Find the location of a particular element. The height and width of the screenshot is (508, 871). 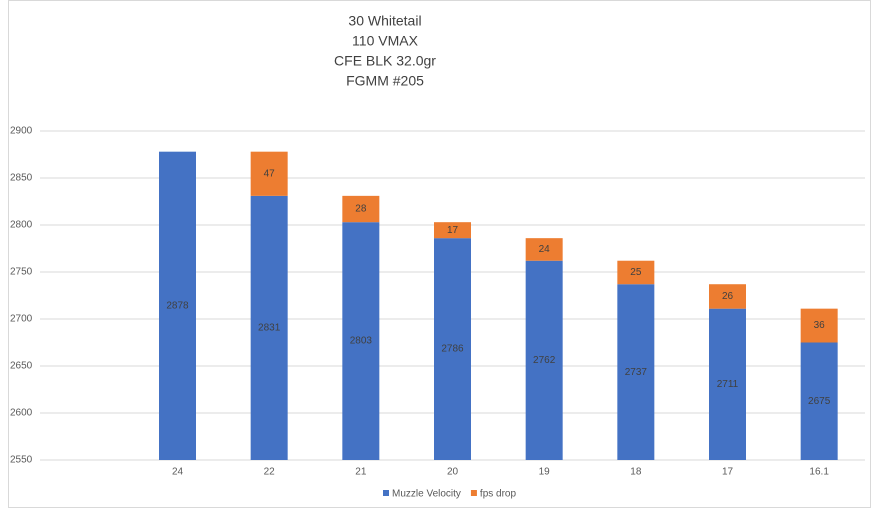

y-tick-label: 2800 is located at coordinates (21, 225).